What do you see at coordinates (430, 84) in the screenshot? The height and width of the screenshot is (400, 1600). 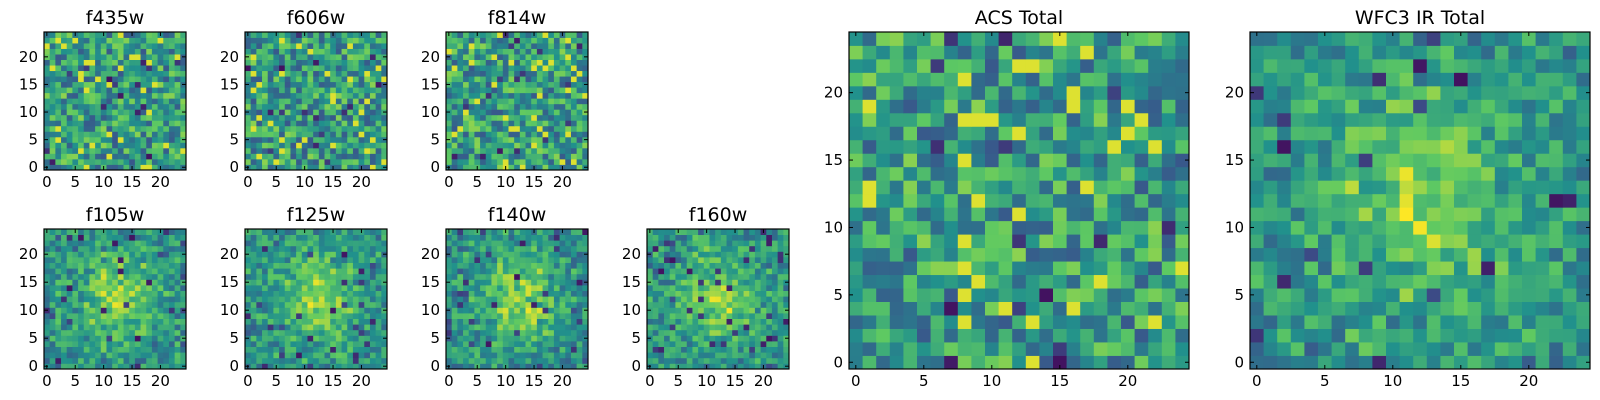 I see `y-tick-label: 15` at bounding box center [430, 84].